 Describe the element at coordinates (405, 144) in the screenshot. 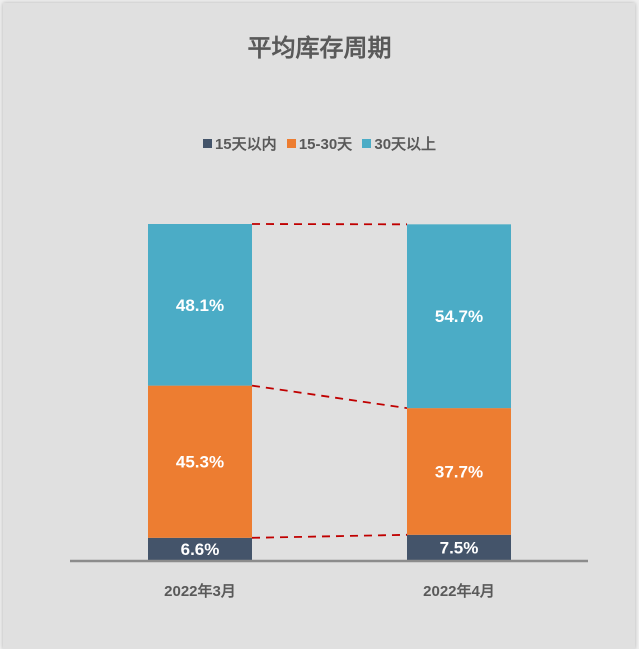

I see `legend-label: 30天以上` at that location.